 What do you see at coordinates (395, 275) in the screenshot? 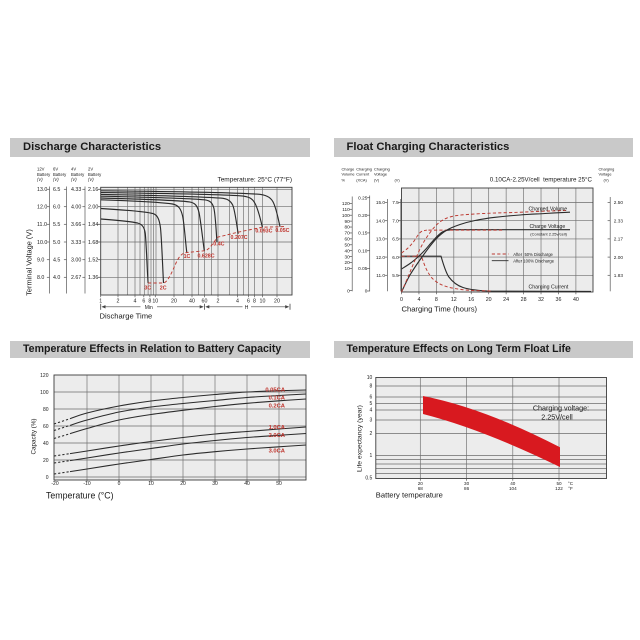
I see `svg-text: 5.5` at bounding box center [395, 275].